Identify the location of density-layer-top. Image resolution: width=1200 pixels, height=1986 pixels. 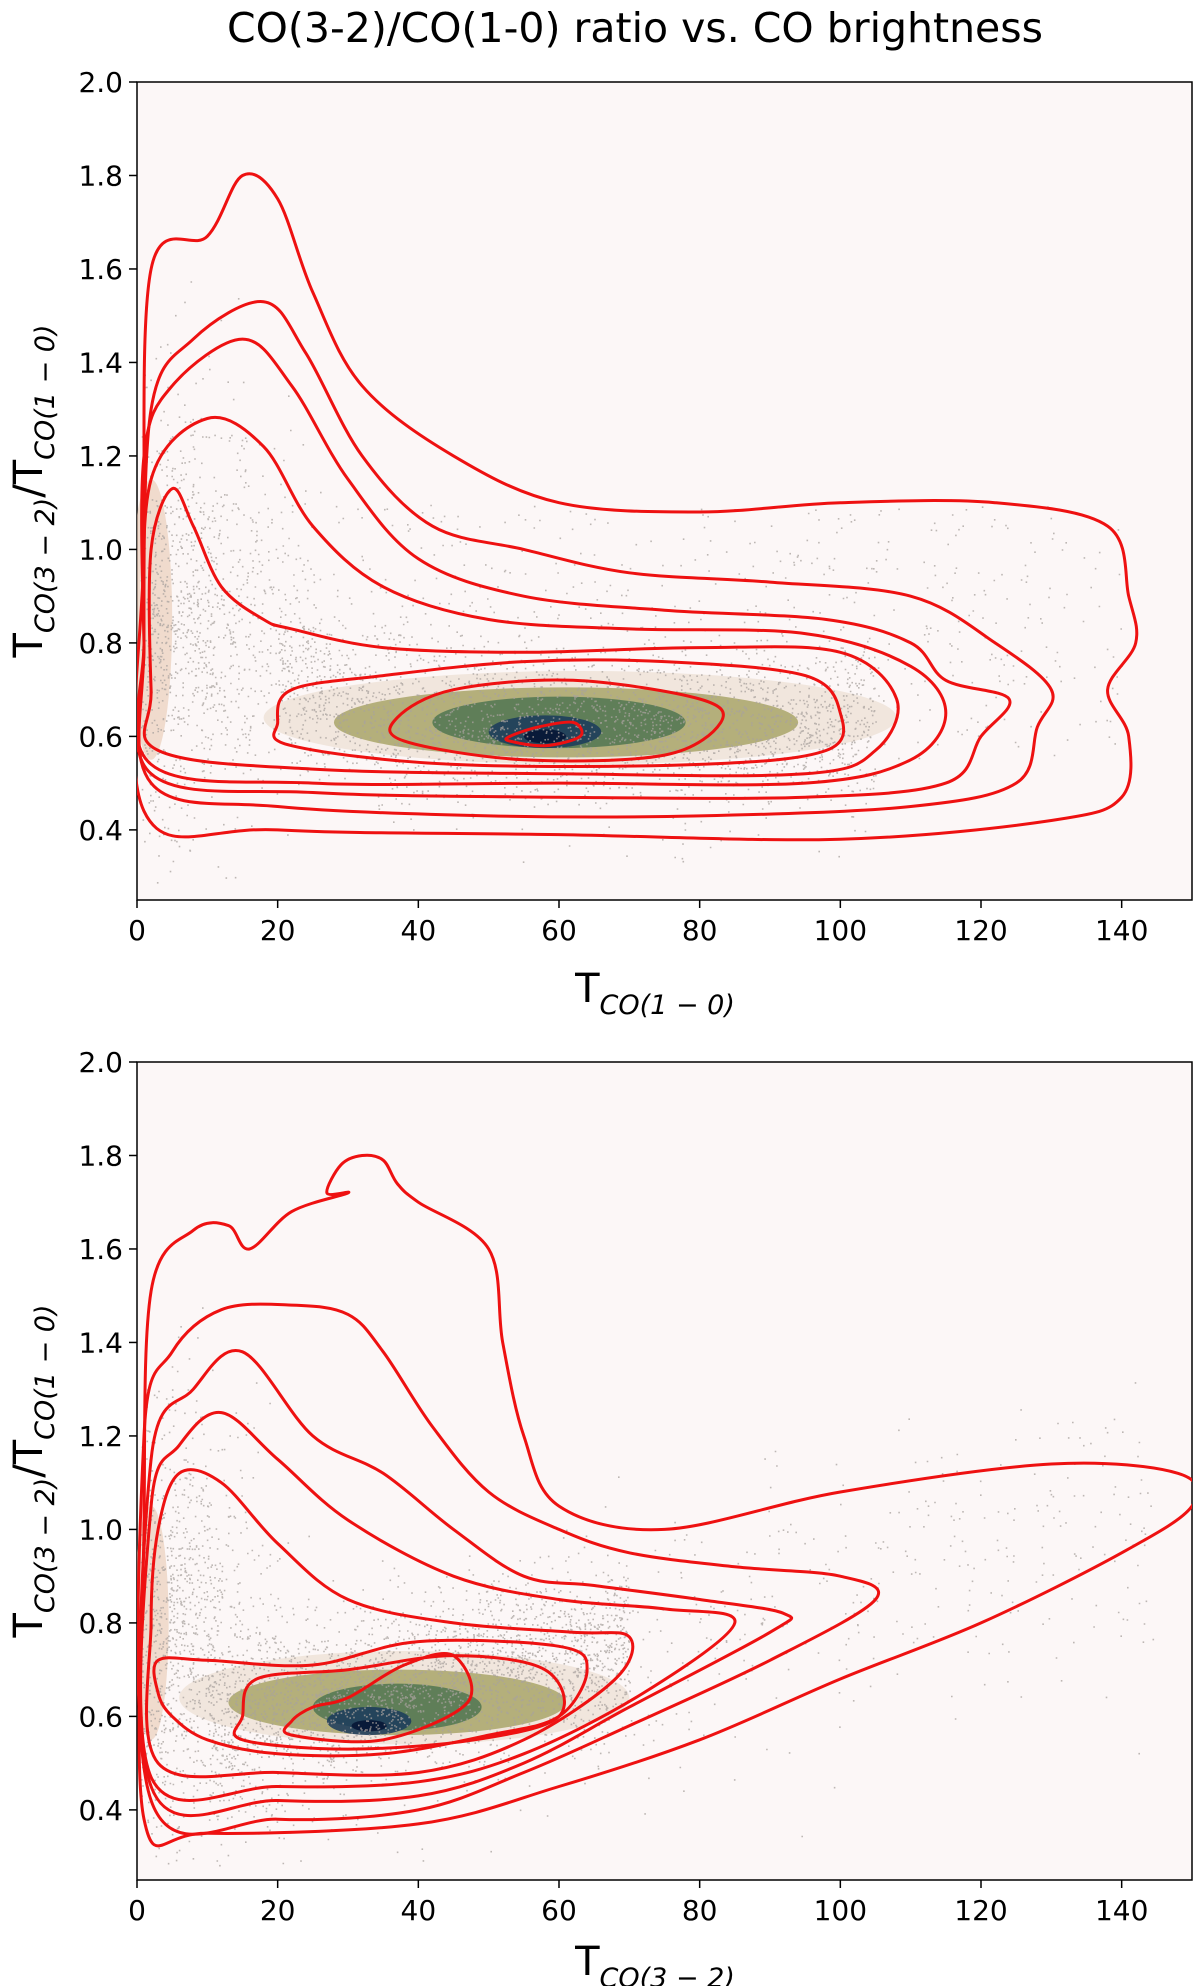
(517, 622).